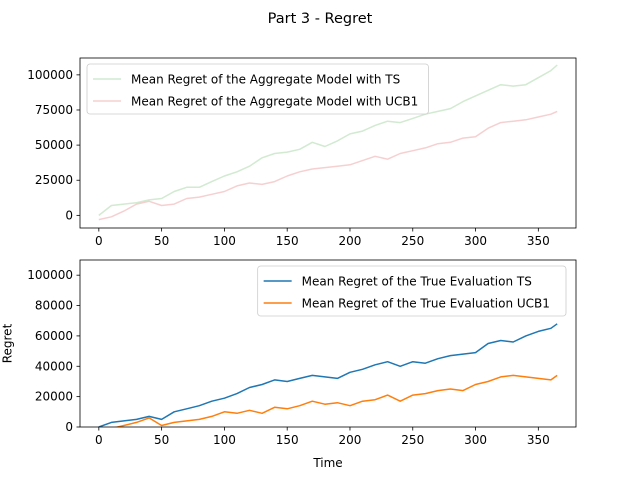 This screenshot has width=640, height=480. What do you see at coordinates (417, 282) in the screenshot?
I see `legend-label-1: Mean Regret of the True Evaluation TS` at bounding box center [417, 282].